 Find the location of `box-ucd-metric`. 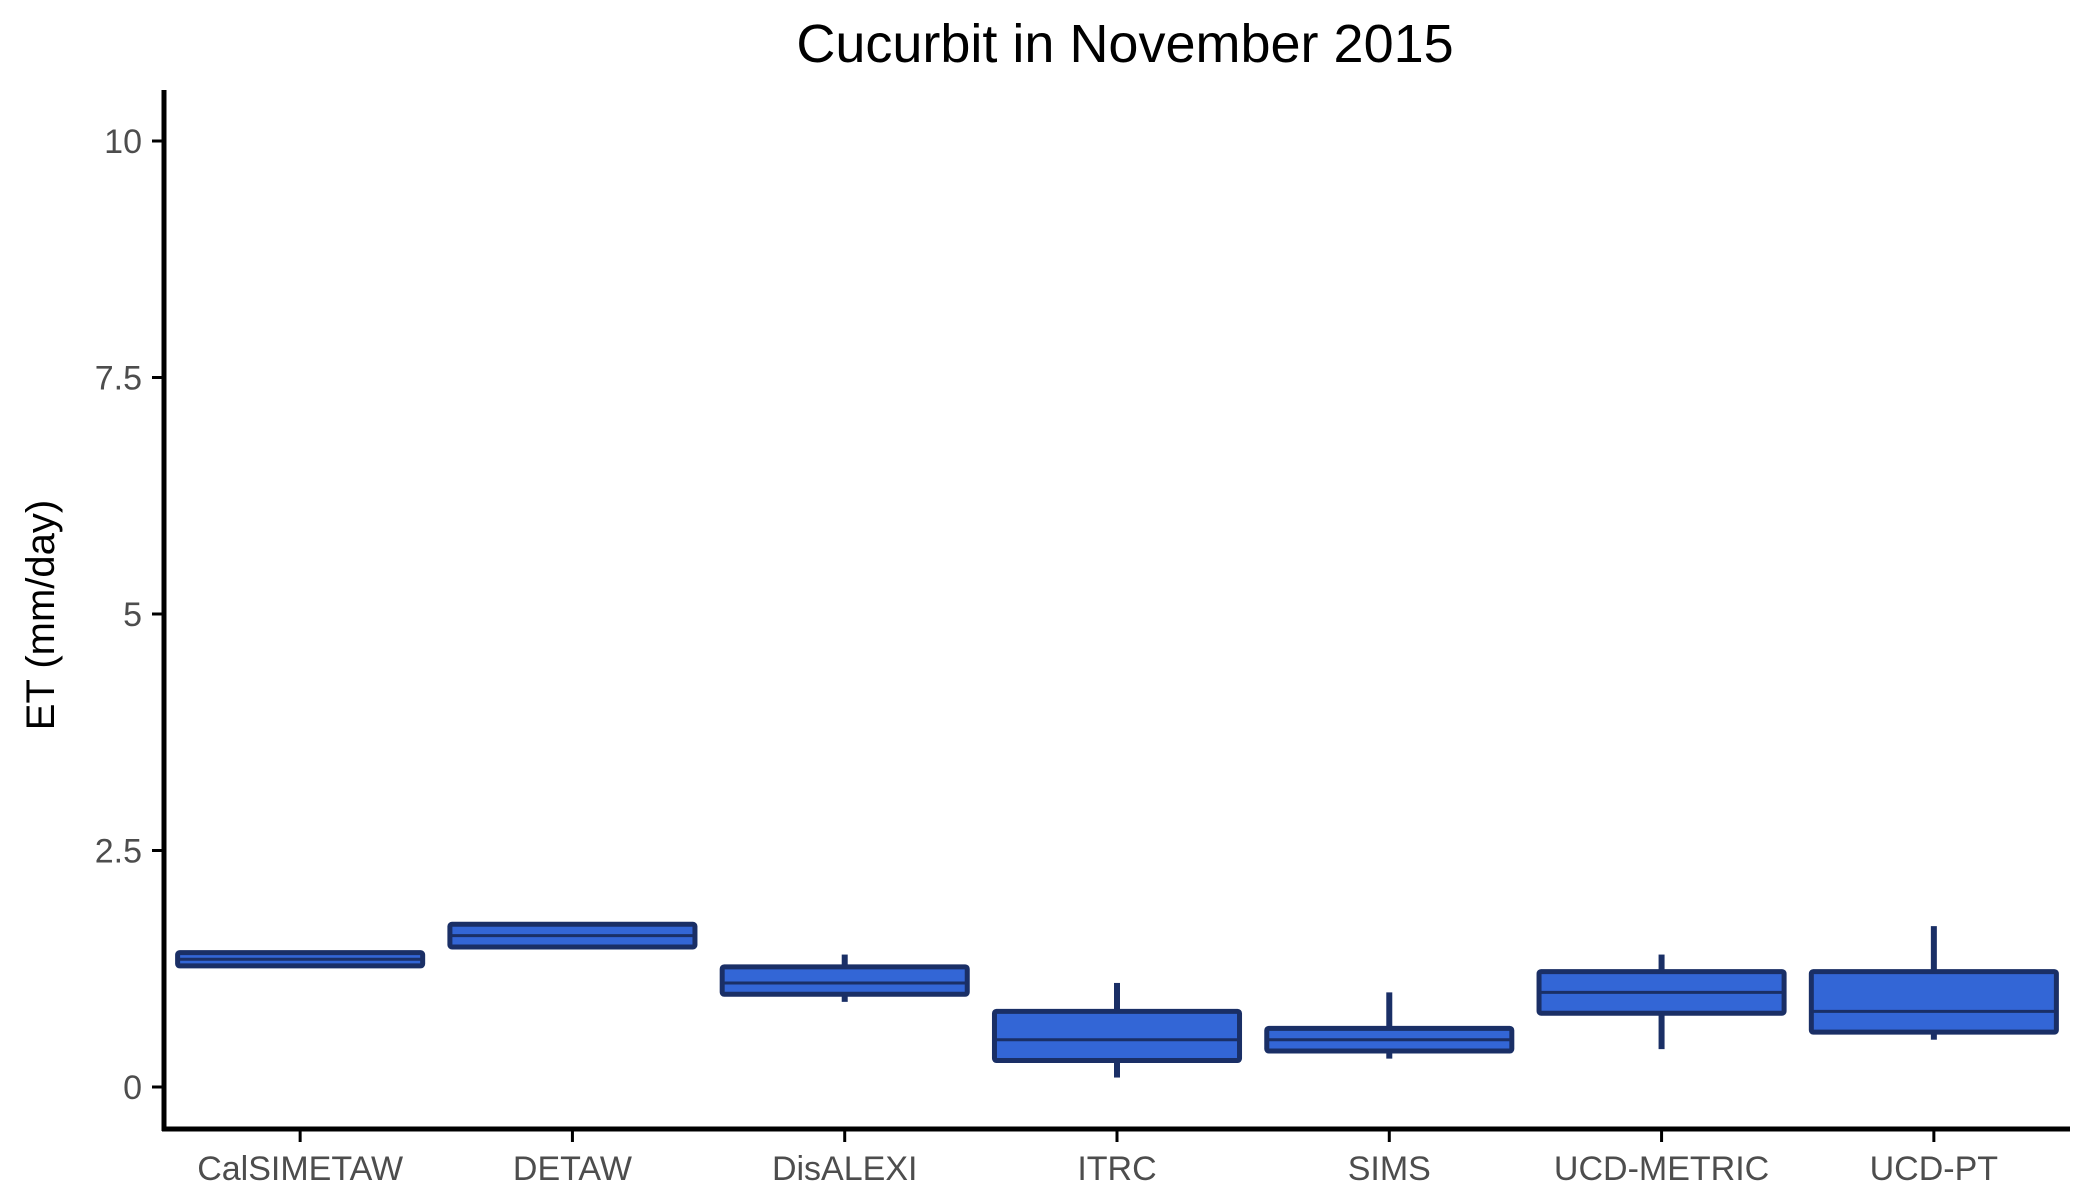

box-ucd-metric is located at coordinates (1661, 1002).